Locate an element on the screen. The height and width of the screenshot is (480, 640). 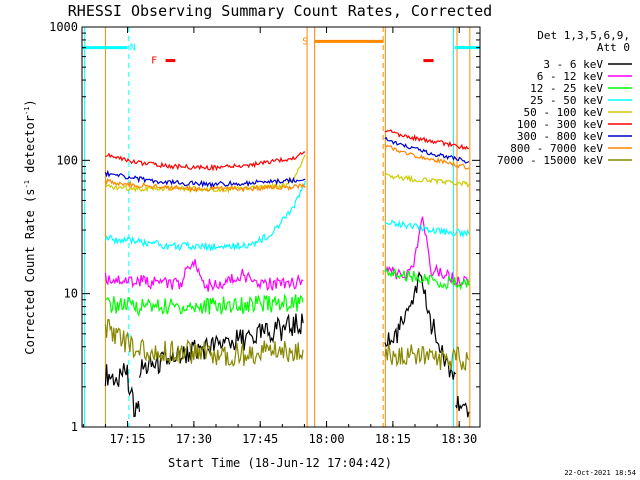
legend-label-0: 3 - 6 keV is located at coordinates (573, 64).